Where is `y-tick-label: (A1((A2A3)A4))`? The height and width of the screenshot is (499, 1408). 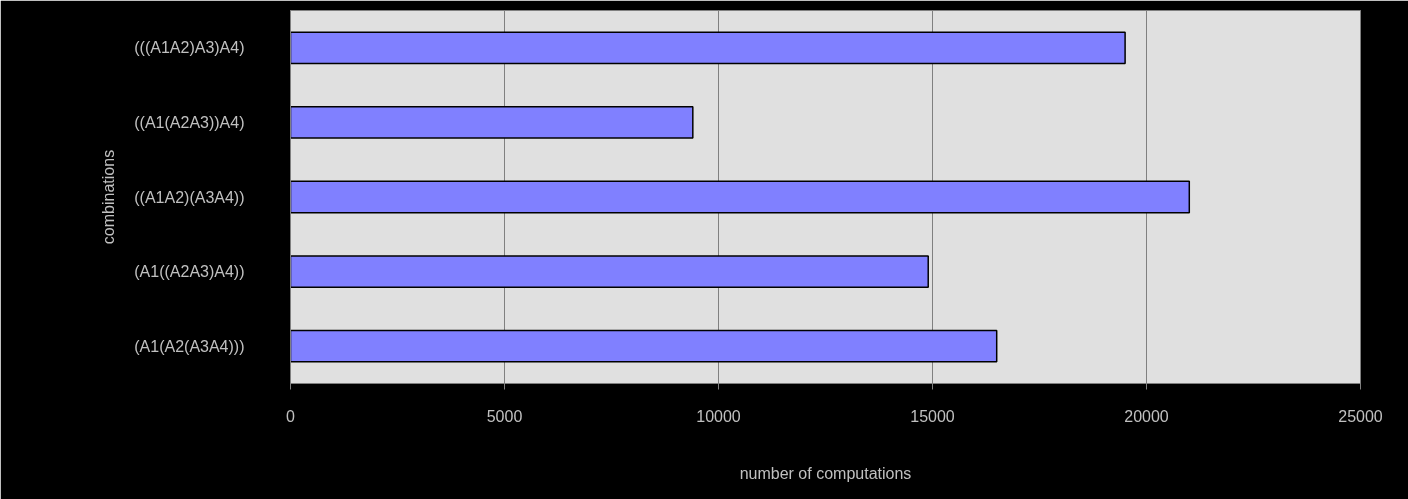
y-tick-label: (A1((A2A3)A4)) is located at coordinates (189, 272).